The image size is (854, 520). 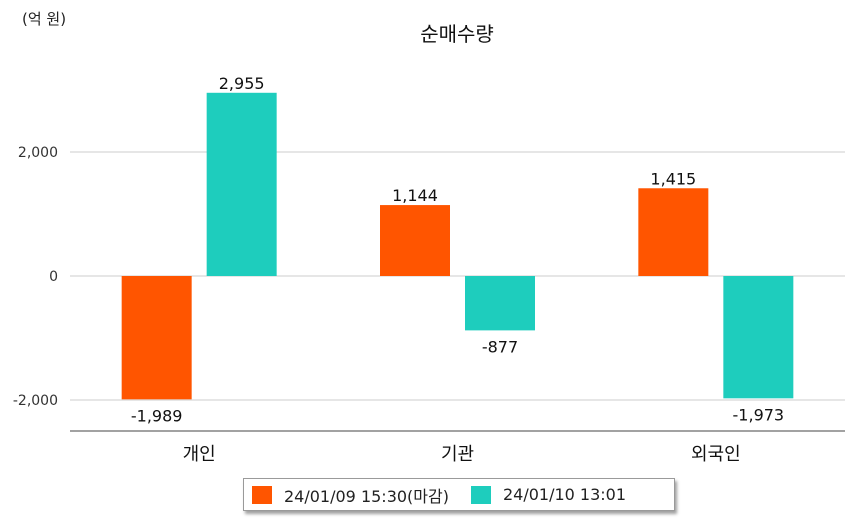 What do you see at coordinates (673, 178) in the screenshot?
I see `data-label: 1,415` at bounding box center [673, 178].